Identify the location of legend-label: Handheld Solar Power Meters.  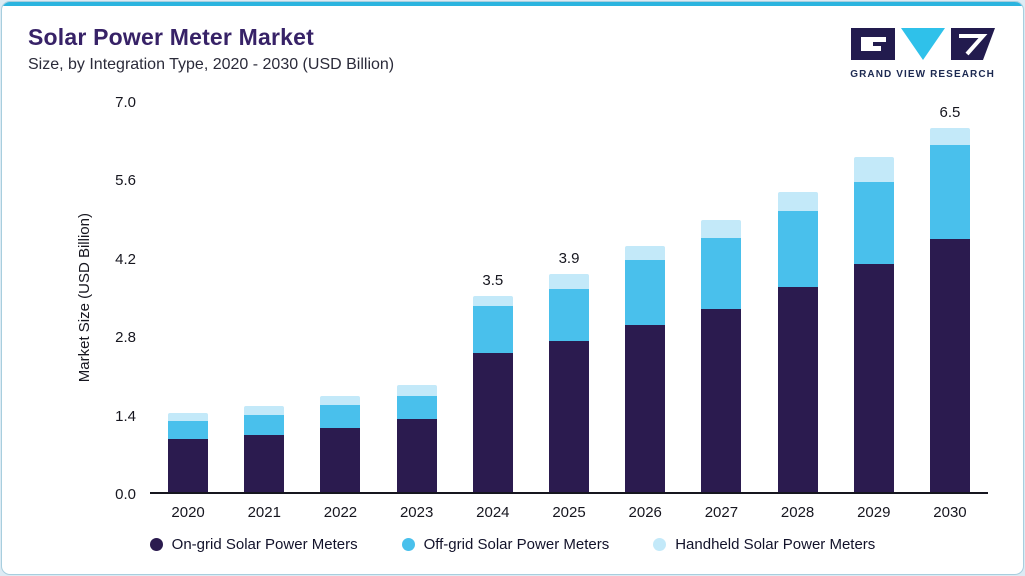
(775, 544).